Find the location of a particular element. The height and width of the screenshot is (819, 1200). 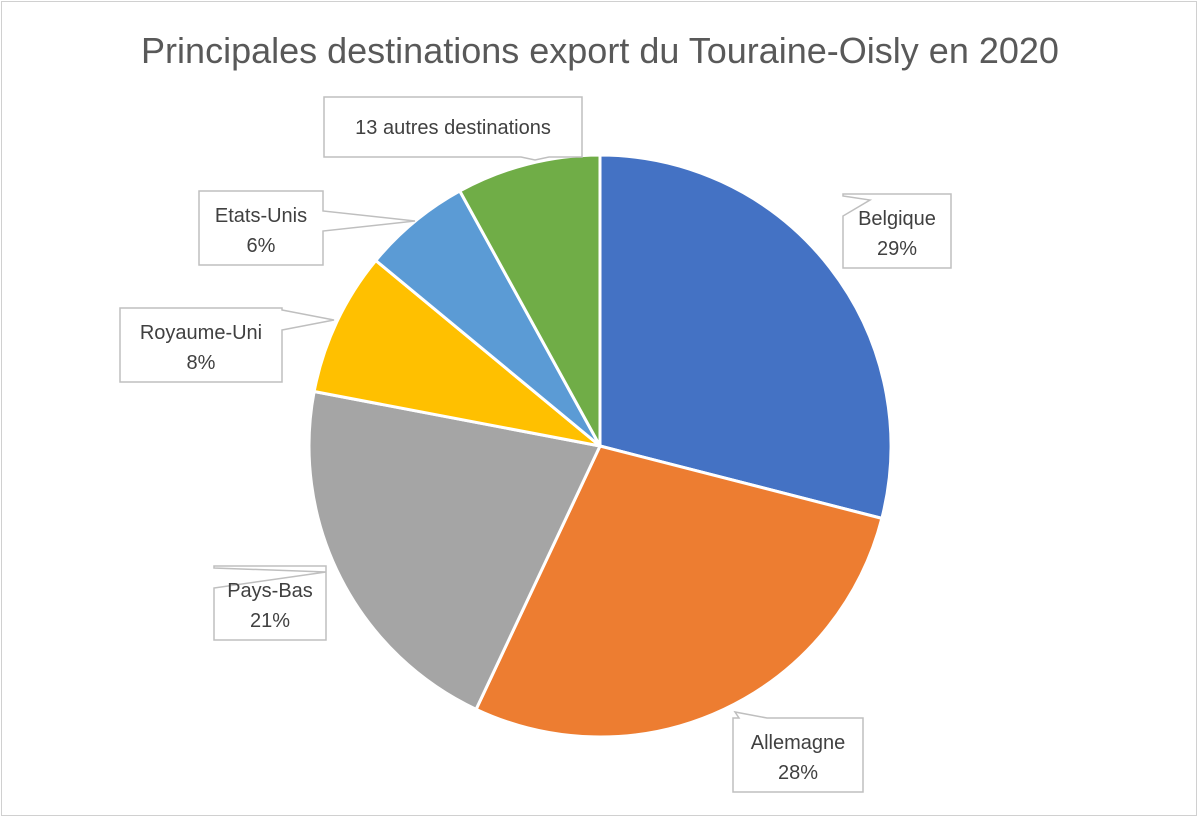

pie-slice-allemagne is located at coordinates (679, 591).